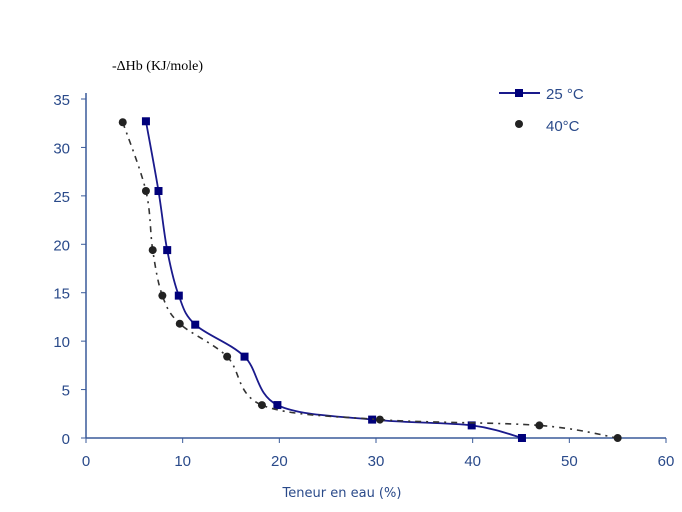 This screenshot has height=512, width=682. Describe the element at coordinates (376, 461) in the screenshot. I see `x-tick-label: 30` at that location.